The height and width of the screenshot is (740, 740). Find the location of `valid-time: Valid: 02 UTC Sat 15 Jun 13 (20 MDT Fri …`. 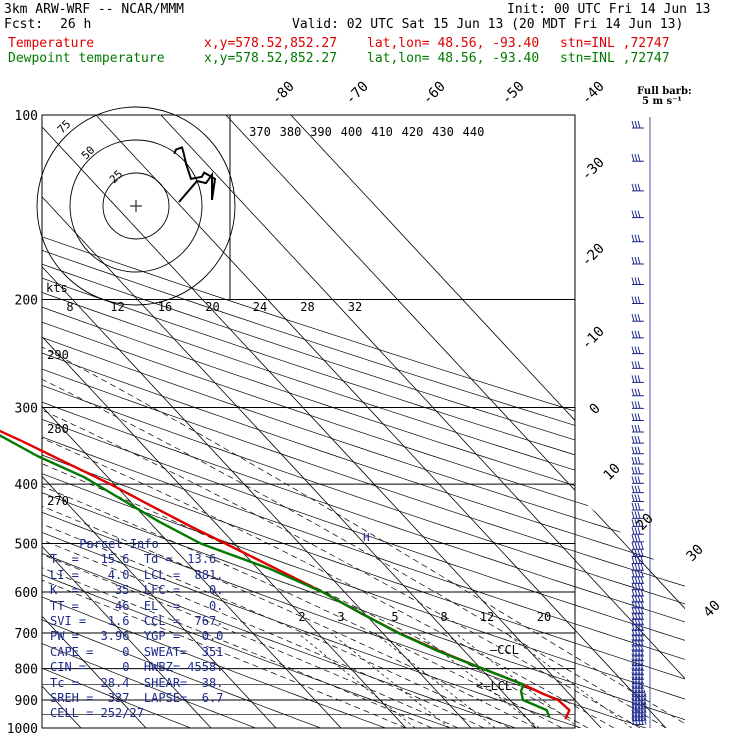

valid-time: Valid: 02 UTC Sat 15 Jun 13 (20 MDT Fri … is located at coordinates (488, 24).